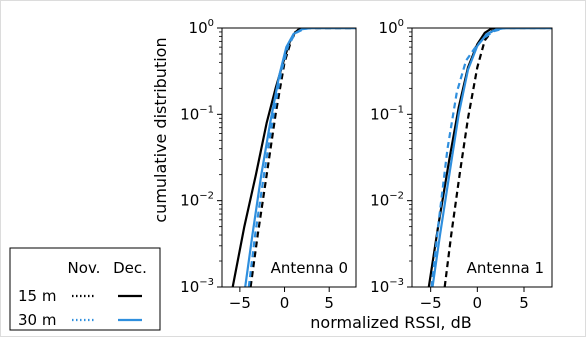 The image size is (586, 337). What do you see at coordinates (130, 268) in the screenshot?
I see `legend-column-header: Dec.` at bounding box center [130, 268].